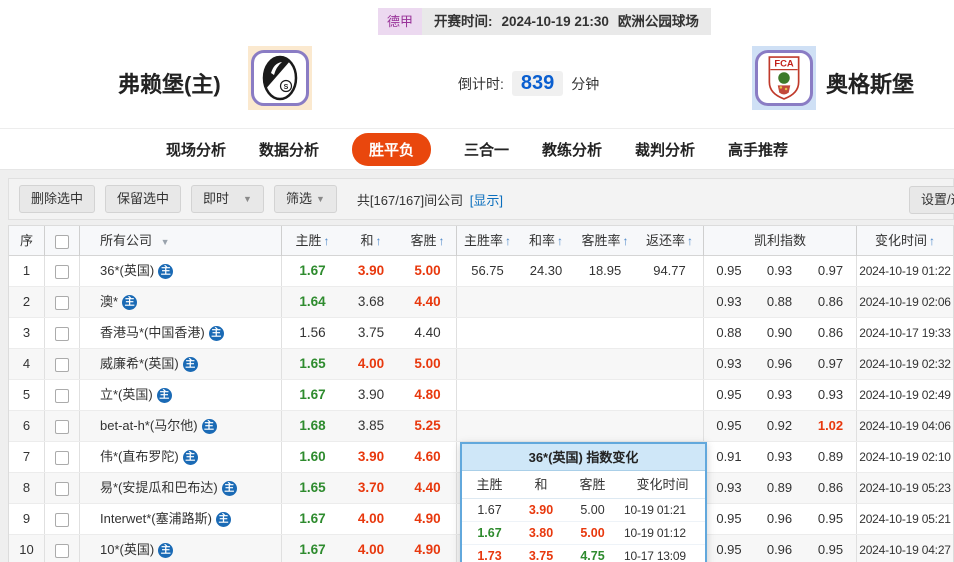 Image resolution: width=954 pixels, height=562 pixels. What do you see at coordinates (904, 241) in the screenshot?
I see `col-header-change-time: 变化时间 ↑` at bounding box center [904, 241].